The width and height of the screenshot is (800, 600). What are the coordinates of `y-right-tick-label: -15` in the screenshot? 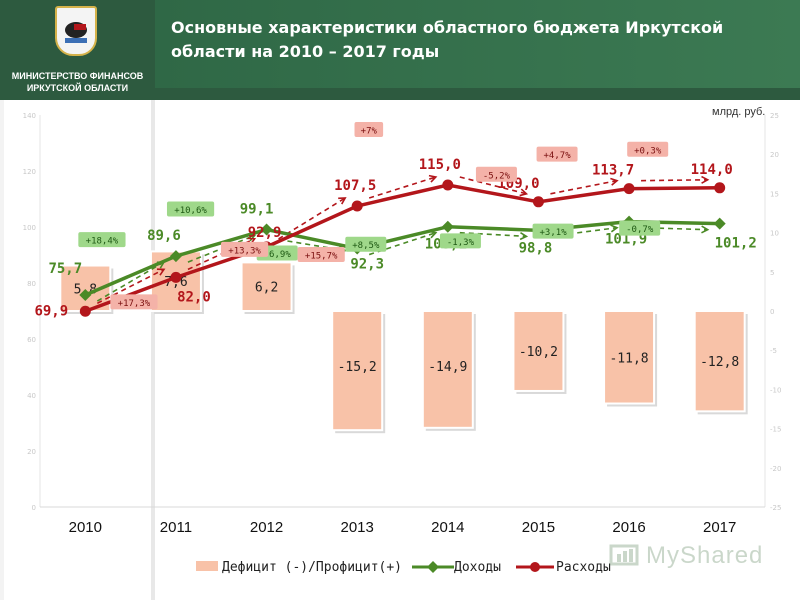 It's located at (775, 430).